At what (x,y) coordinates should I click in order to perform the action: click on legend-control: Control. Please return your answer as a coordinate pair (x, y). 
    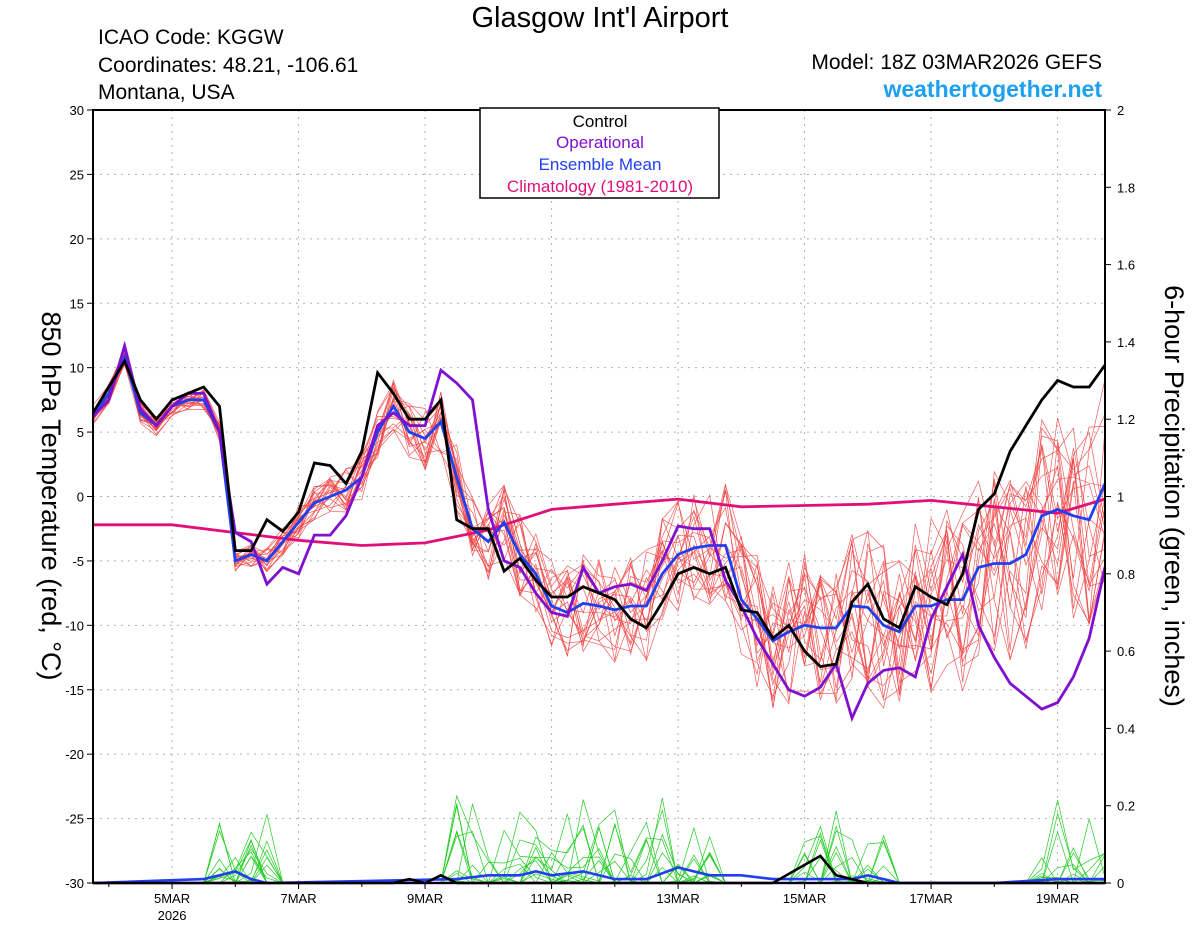
    Looking at the image, I should click on (600, 121).